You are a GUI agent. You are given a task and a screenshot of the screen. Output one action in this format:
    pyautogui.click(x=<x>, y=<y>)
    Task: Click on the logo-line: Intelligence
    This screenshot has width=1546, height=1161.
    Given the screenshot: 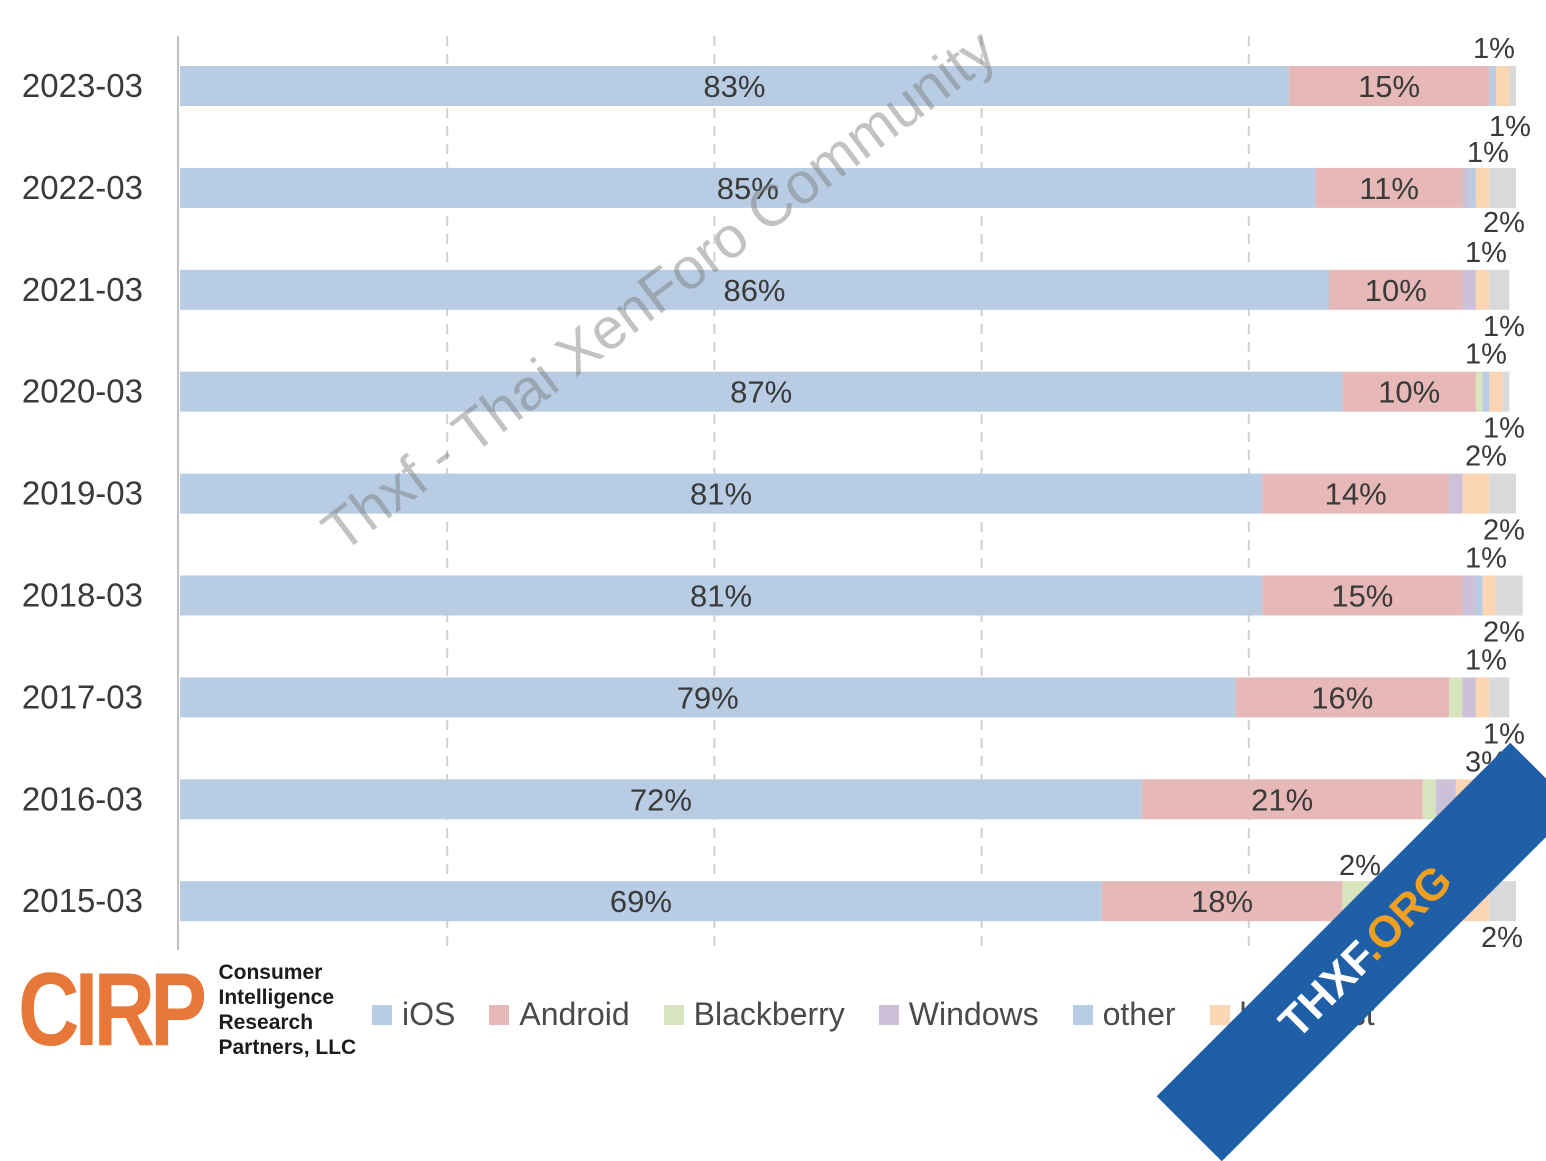 What is the action you would take?
    pyautogui.click(x=276, y=997)
    